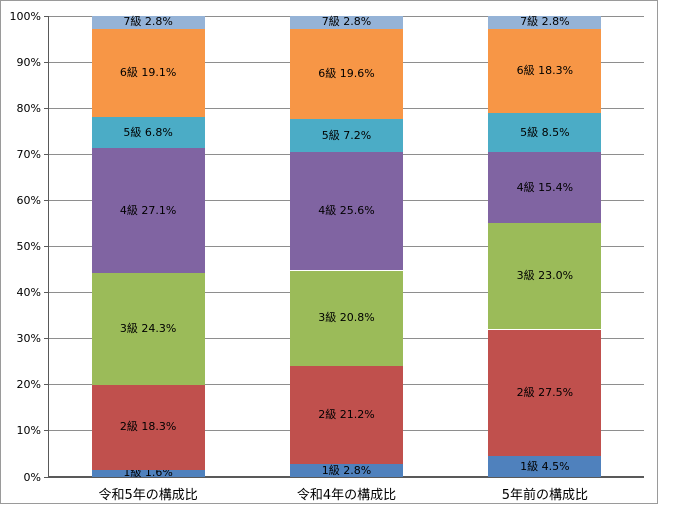  I want to click on bar-segment-label: 6級 19.1%, so click(148, 72).